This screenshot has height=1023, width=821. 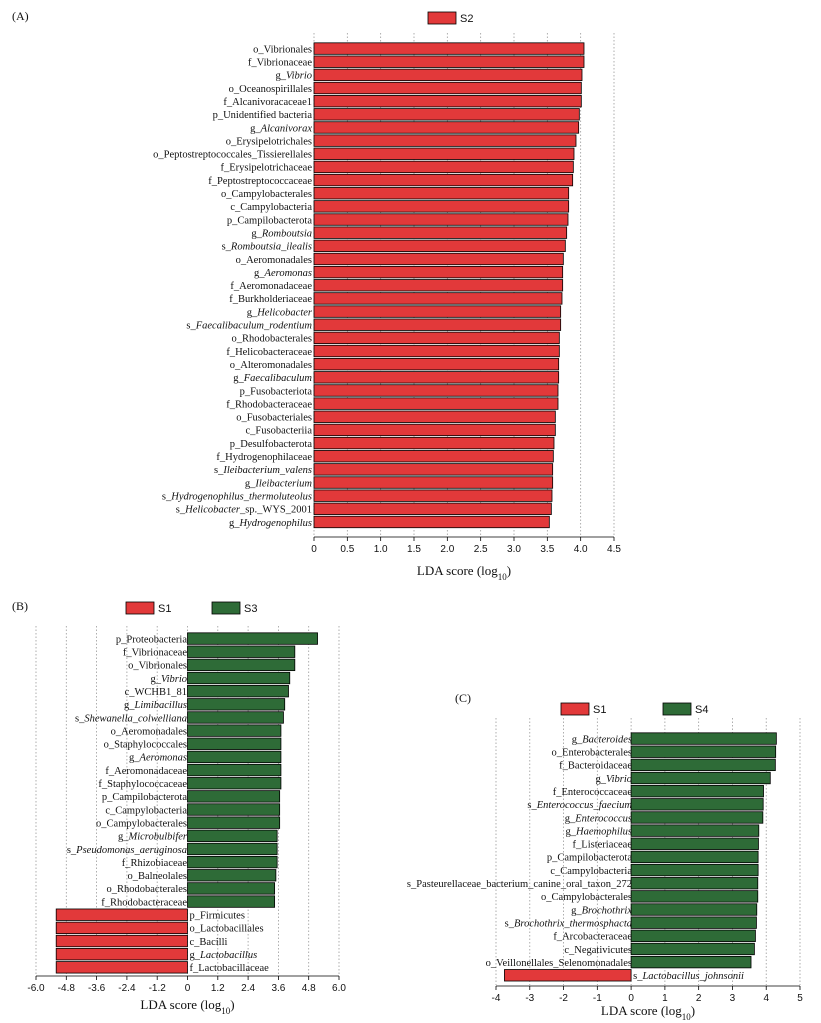 I want to click on bar-label: g_Ileibacterium, so click(x=278, y=483).